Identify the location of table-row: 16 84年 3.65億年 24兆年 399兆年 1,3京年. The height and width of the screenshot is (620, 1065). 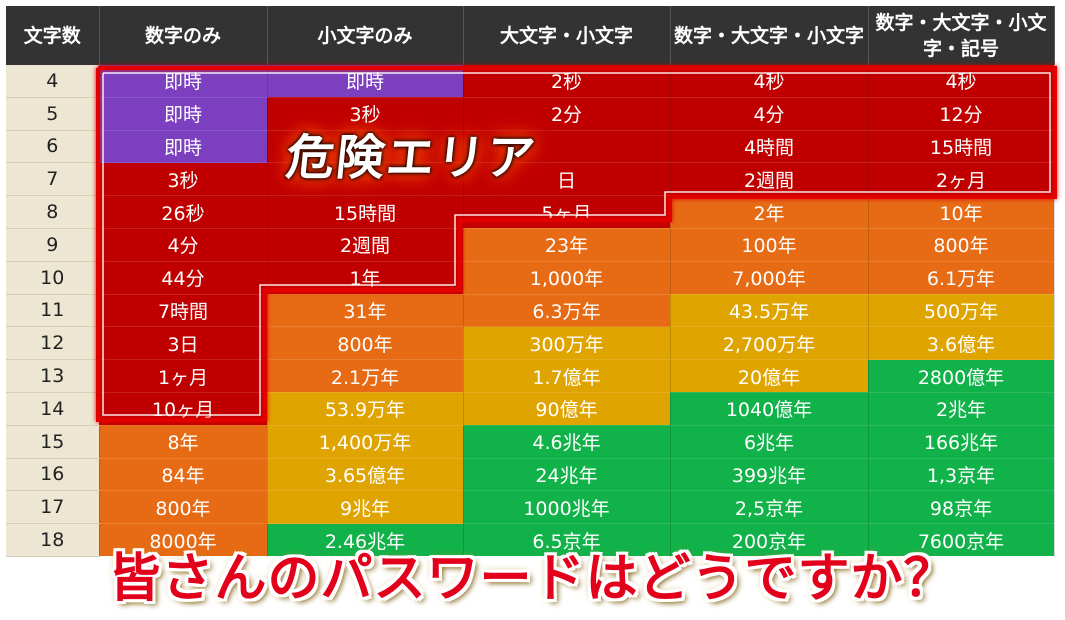
(530, 475).